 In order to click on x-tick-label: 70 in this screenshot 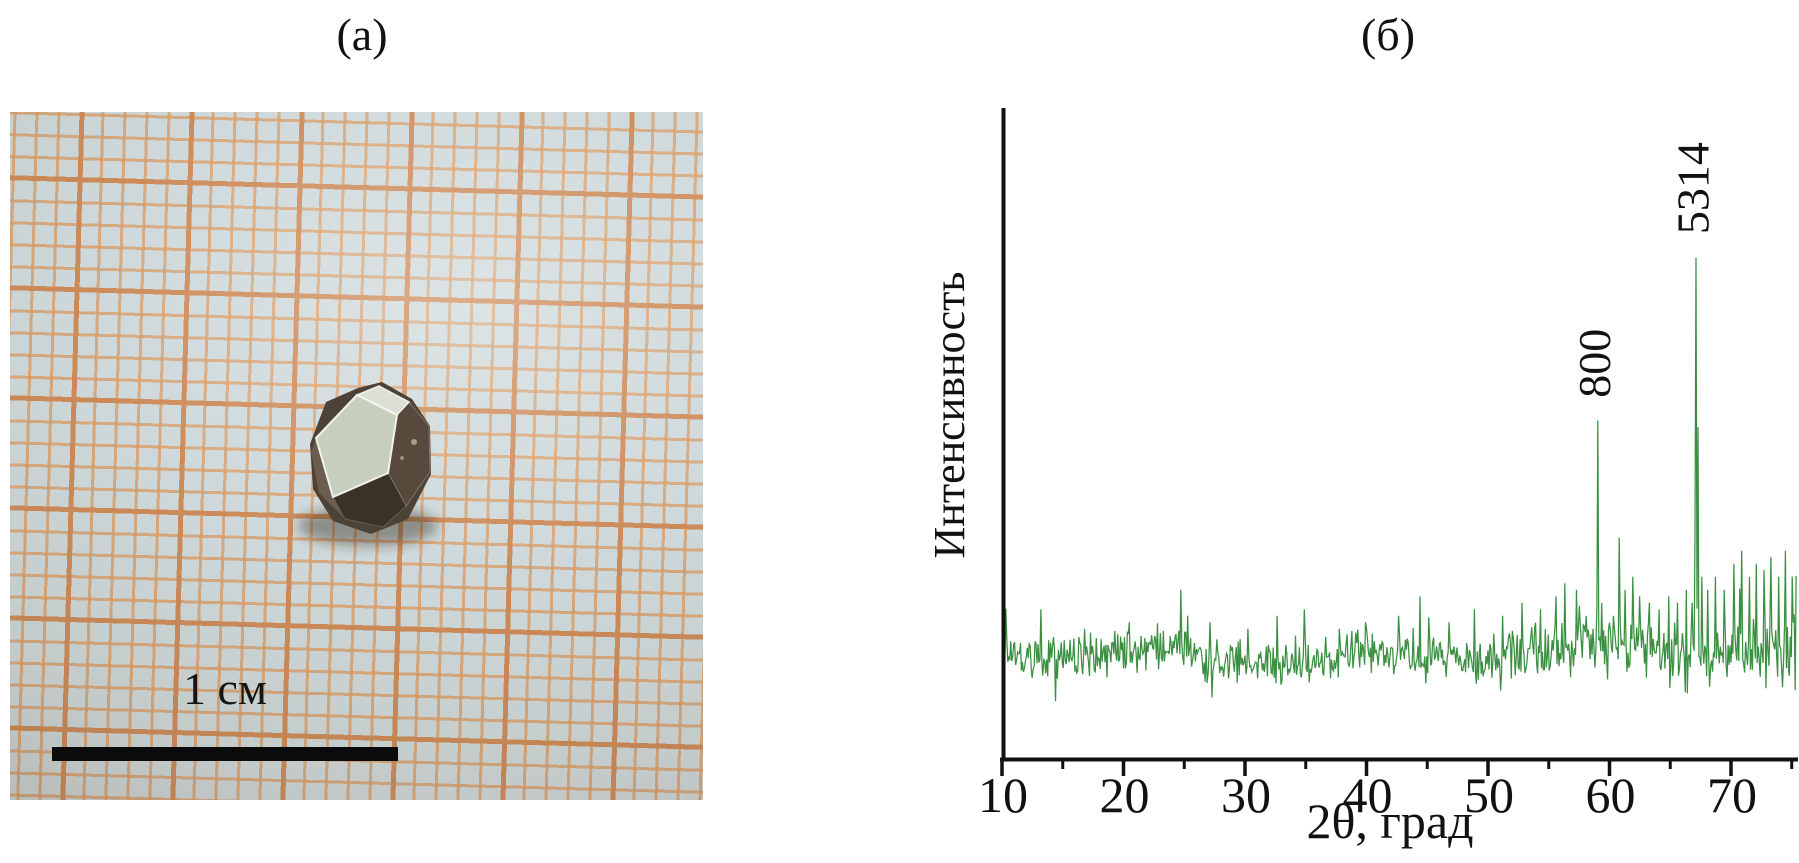, I will do `click(1732, 795)`.